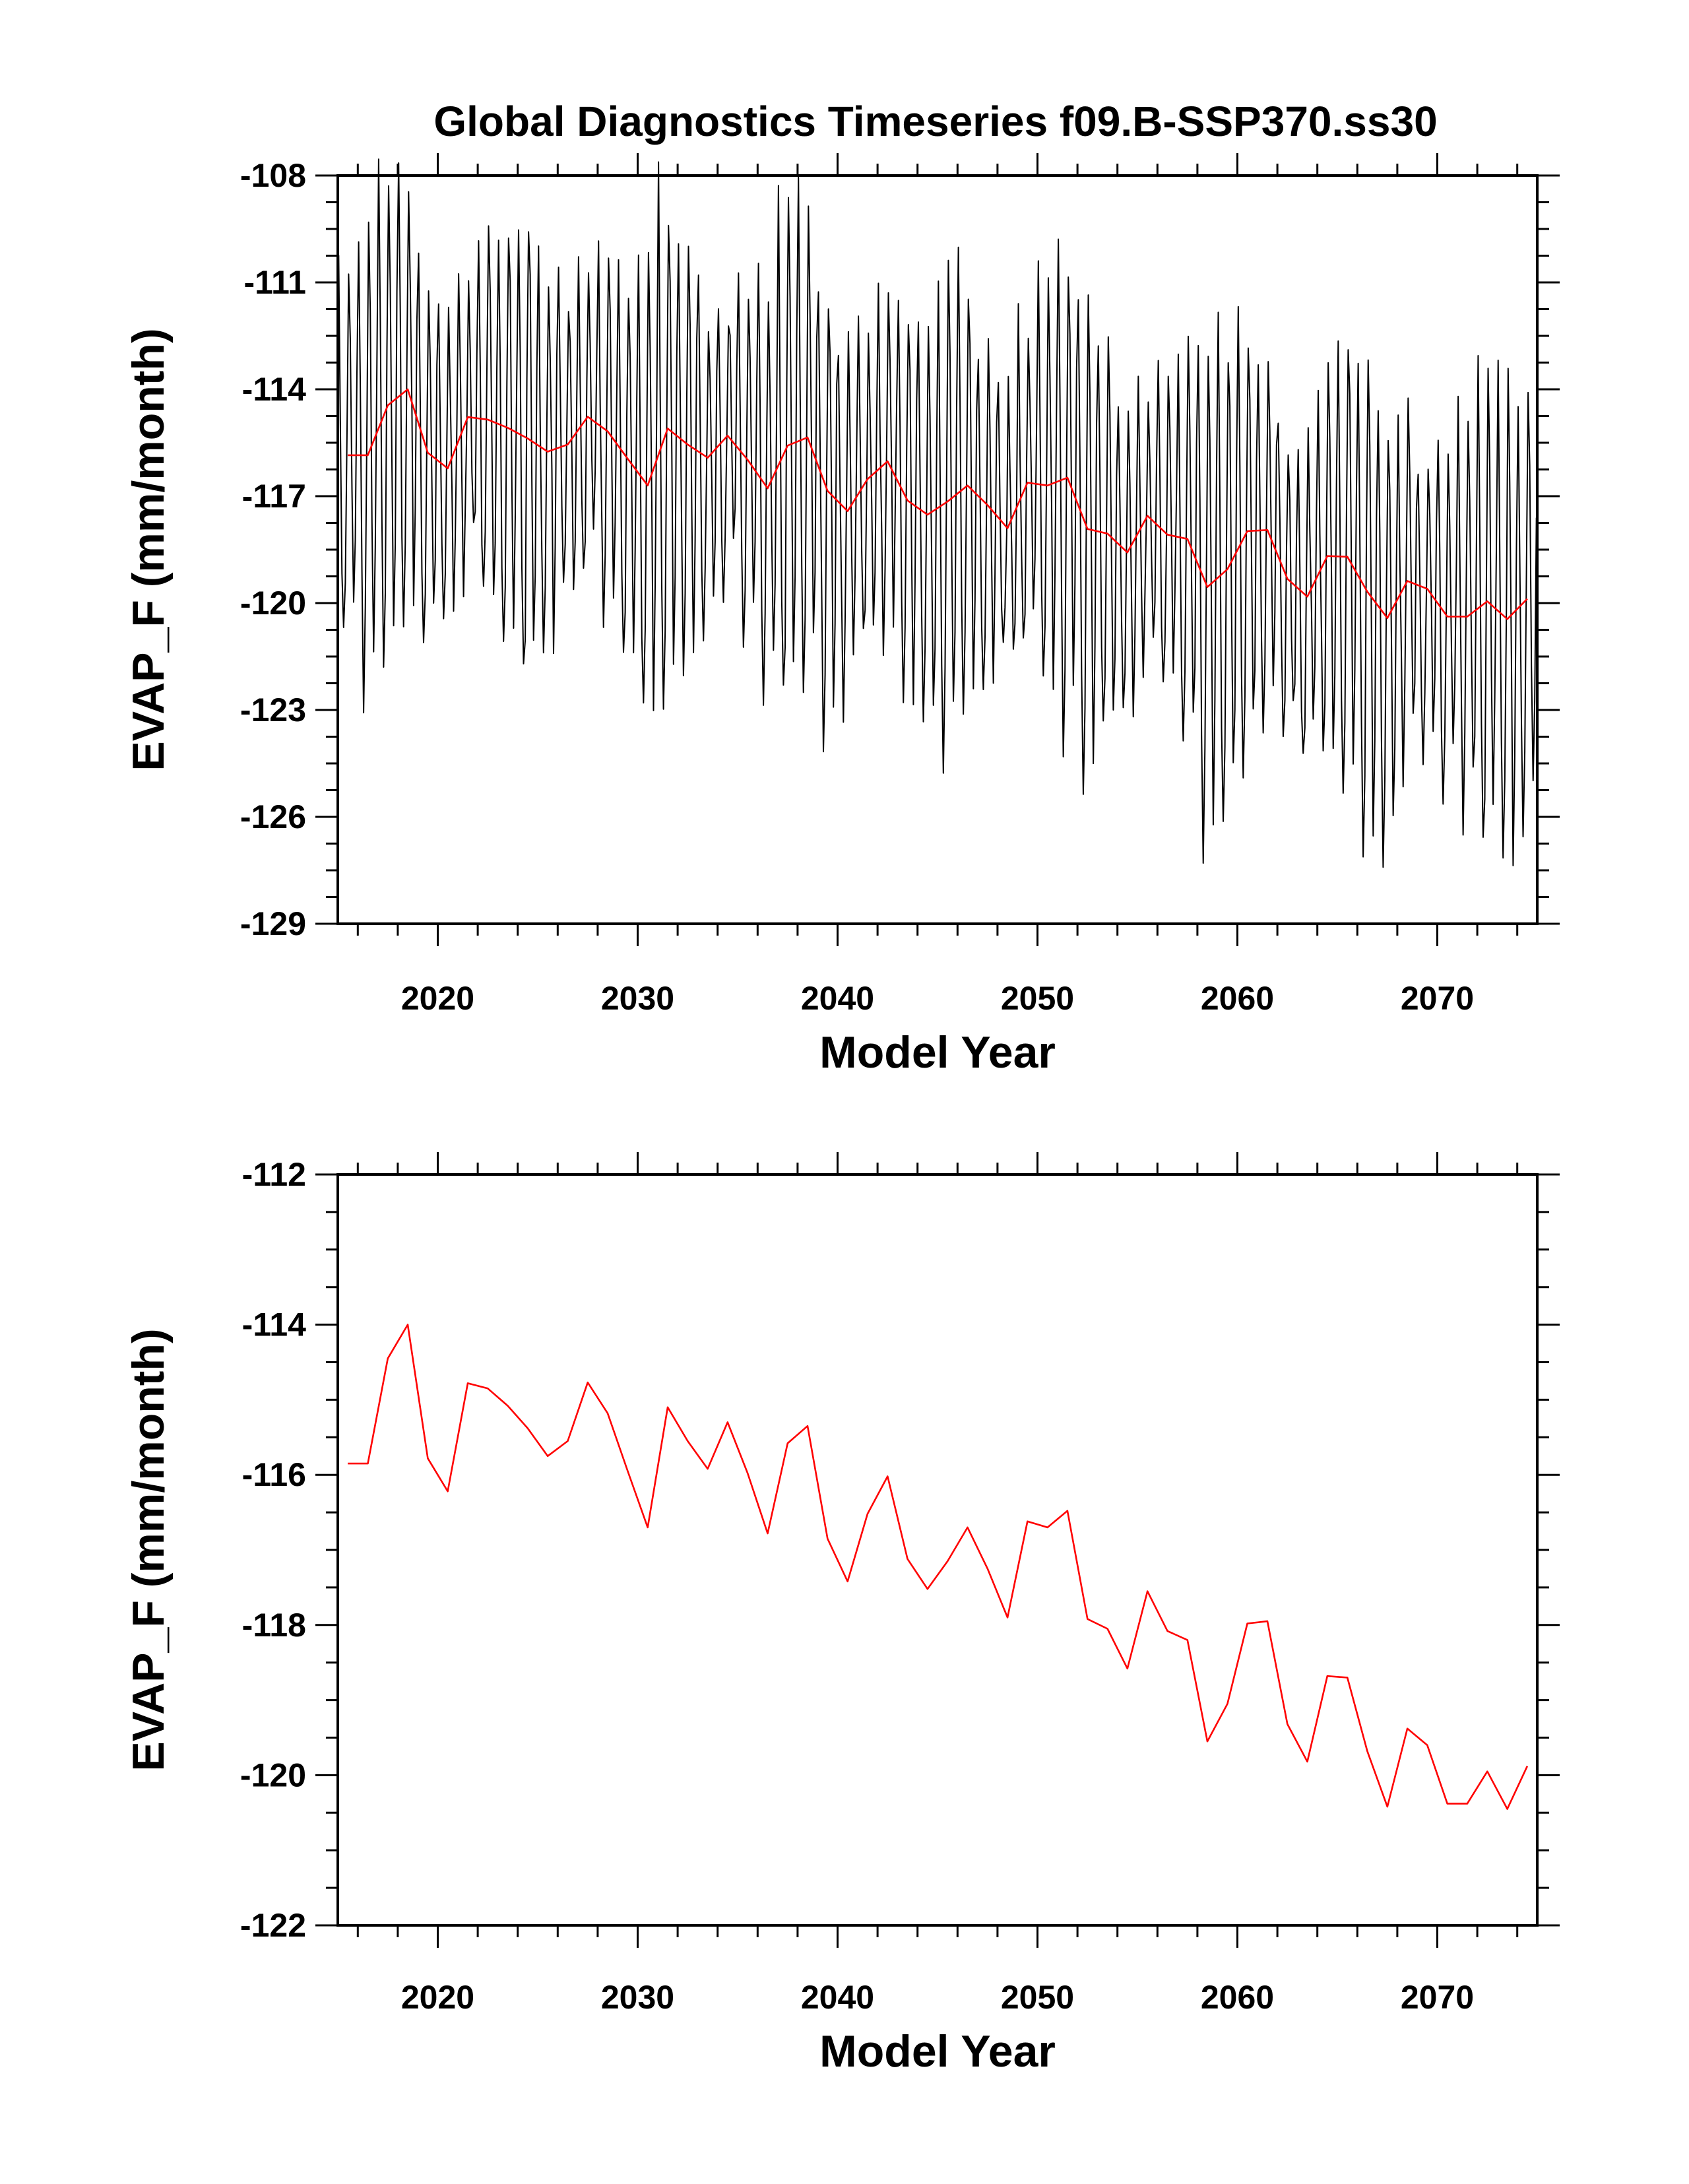  I want to click on top-y-axis-label: EVAP_F (mm/month), so click(148, 549).